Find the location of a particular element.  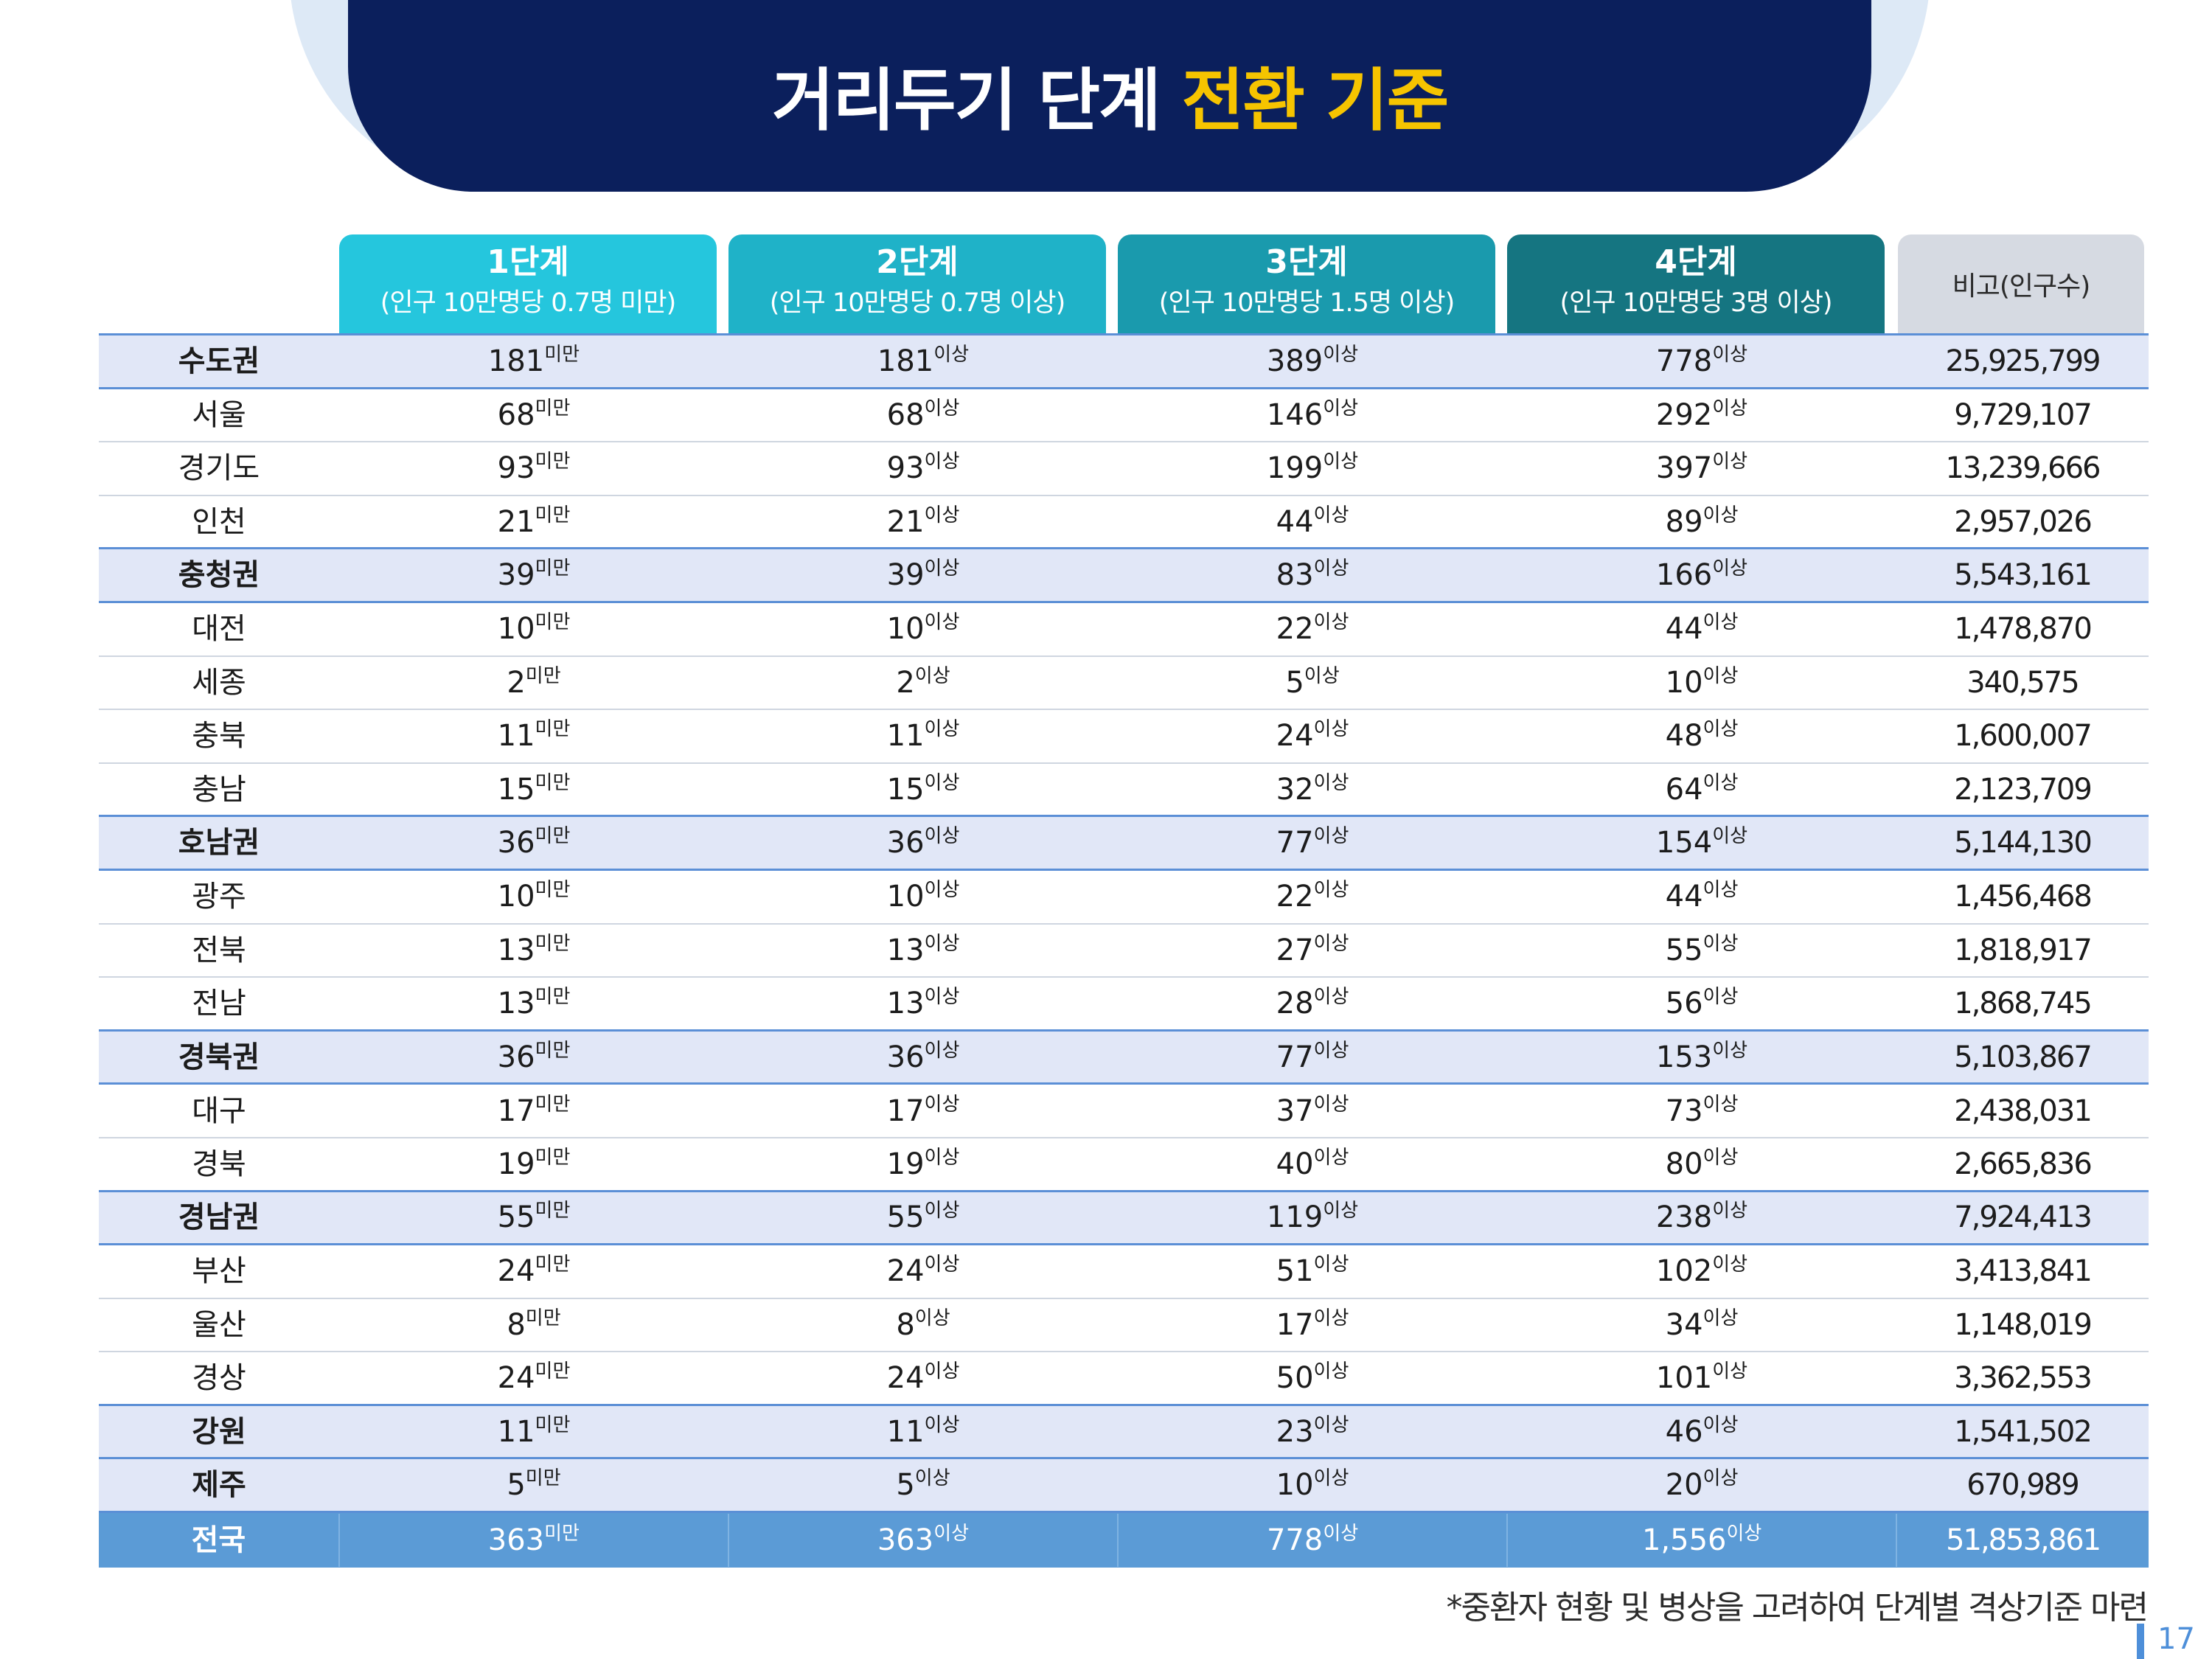

threshold-value: 50 is located at coordinates (1295, 1378).